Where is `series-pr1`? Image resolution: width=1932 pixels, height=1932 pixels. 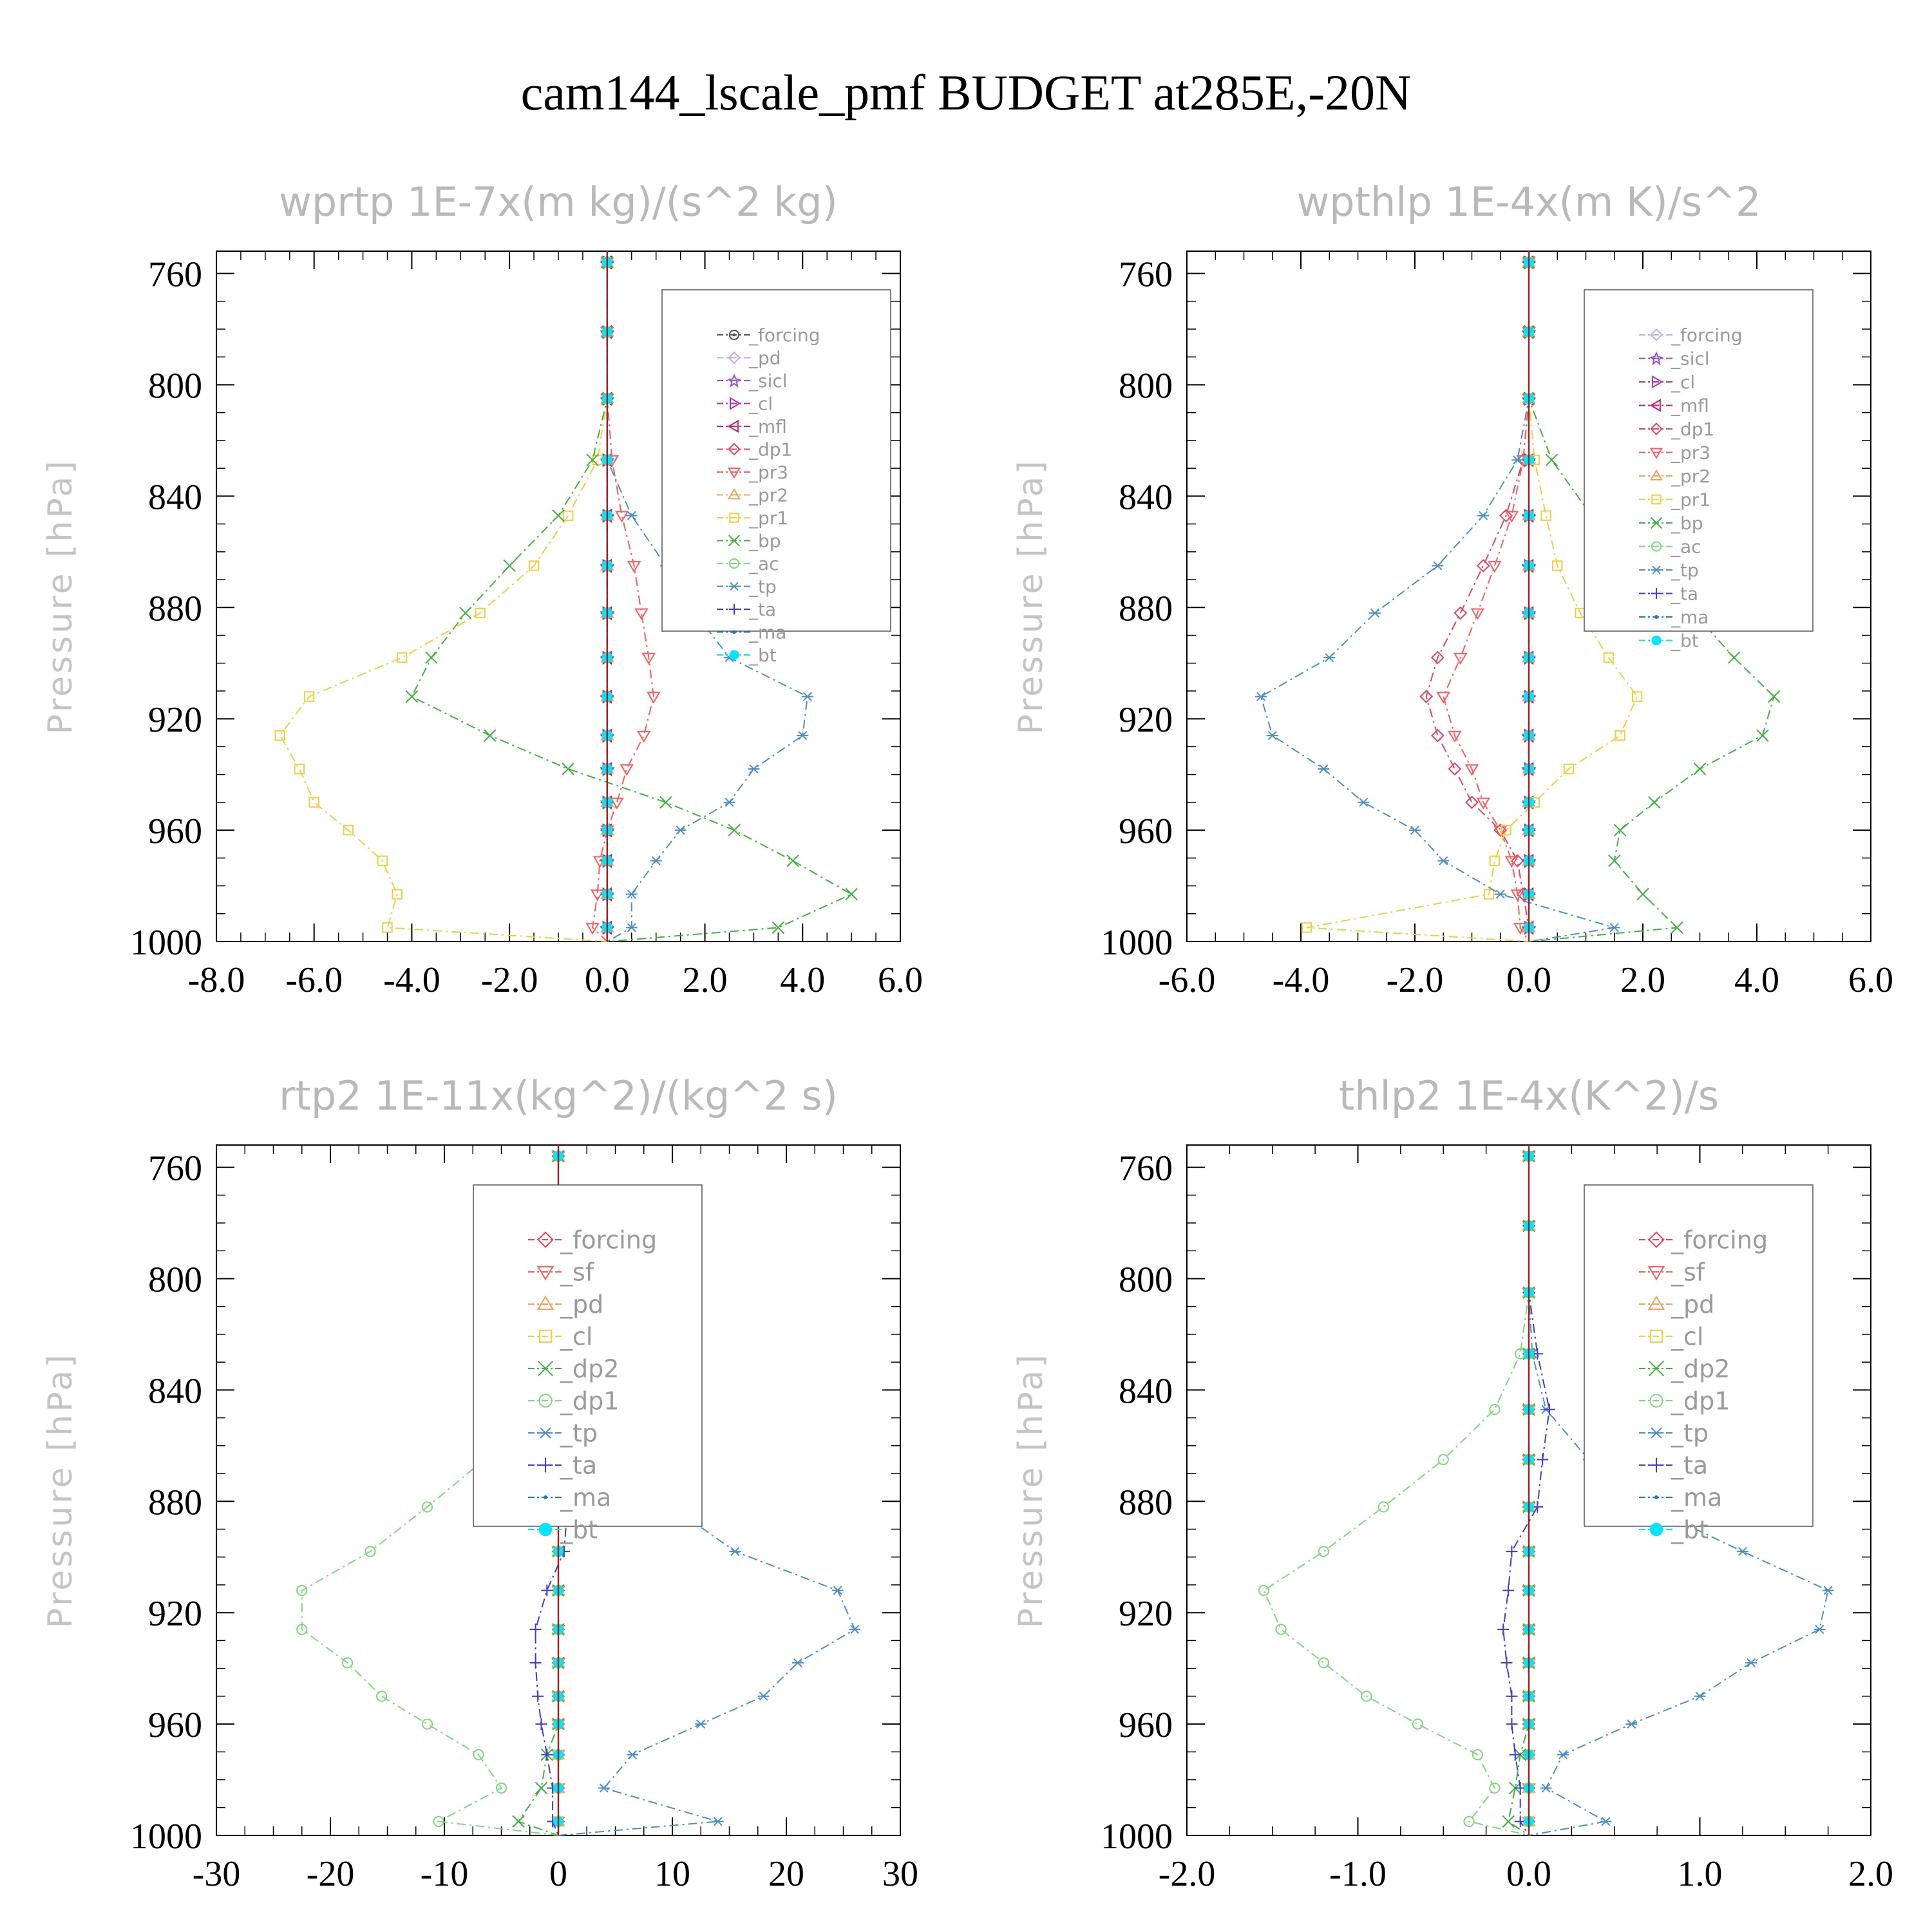 series-pr1 is located at coordinates (444, 599).